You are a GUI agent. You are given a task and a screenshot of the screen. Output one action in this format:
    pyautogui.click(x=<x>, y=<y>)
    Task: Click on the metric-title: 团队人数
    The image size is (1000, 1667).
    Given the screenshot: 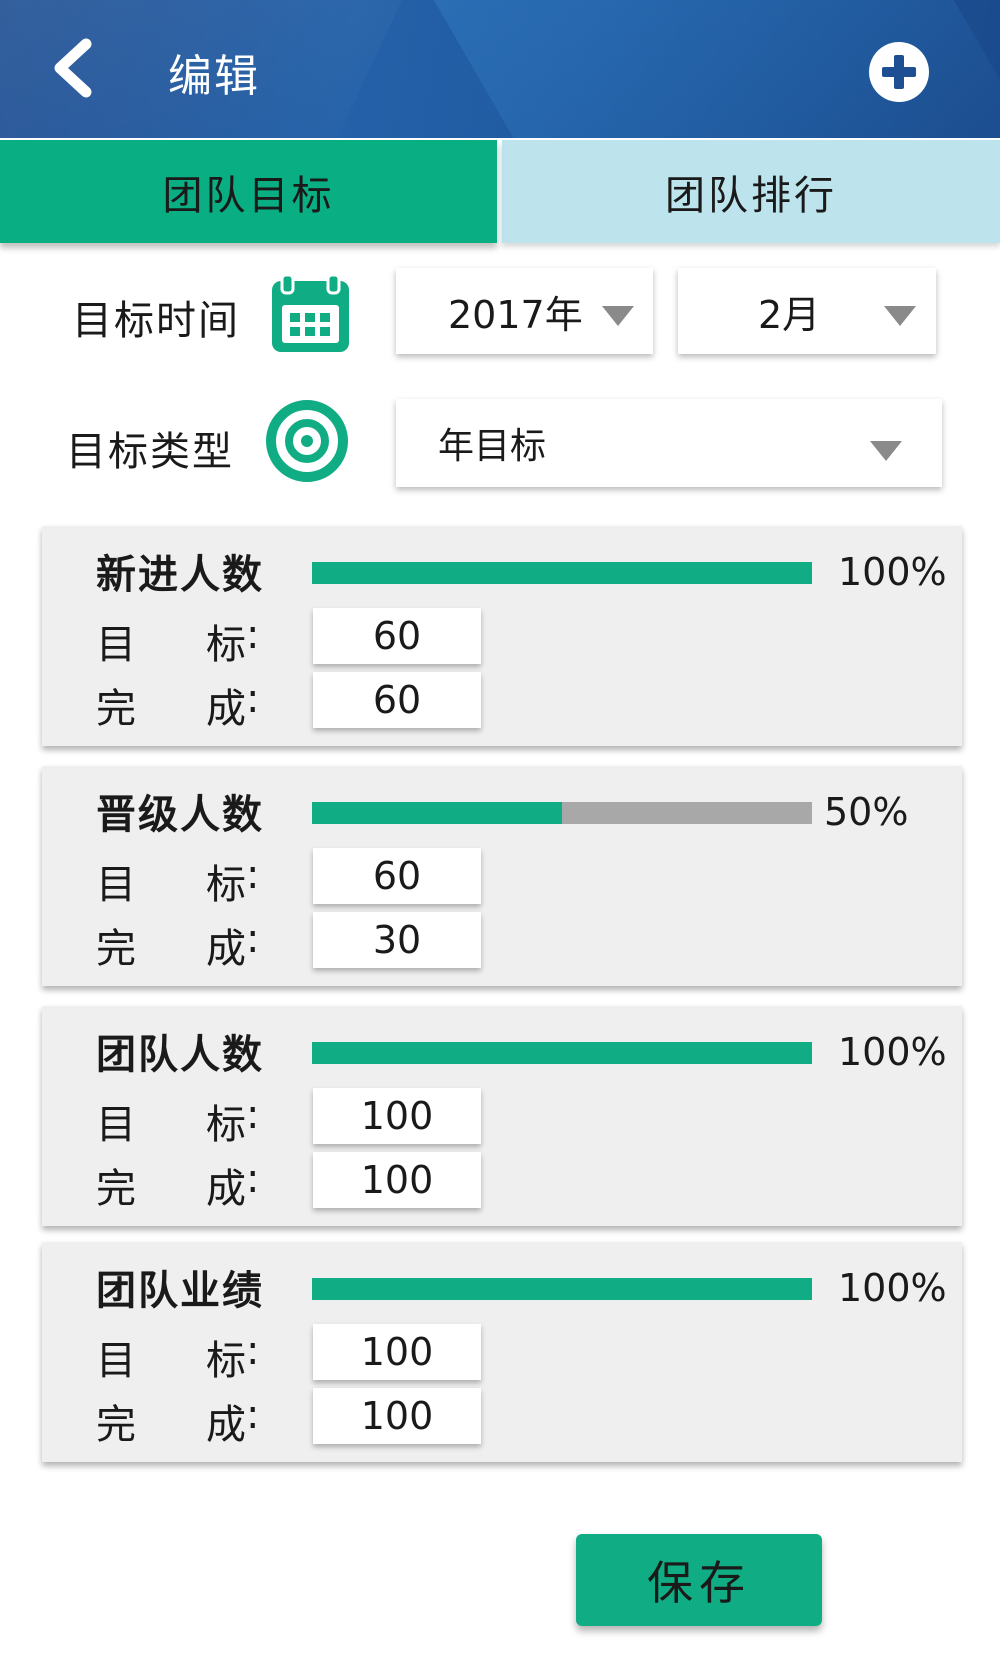 What is the action you would take?
    pyautogui.click(x=180, y=1055)
    